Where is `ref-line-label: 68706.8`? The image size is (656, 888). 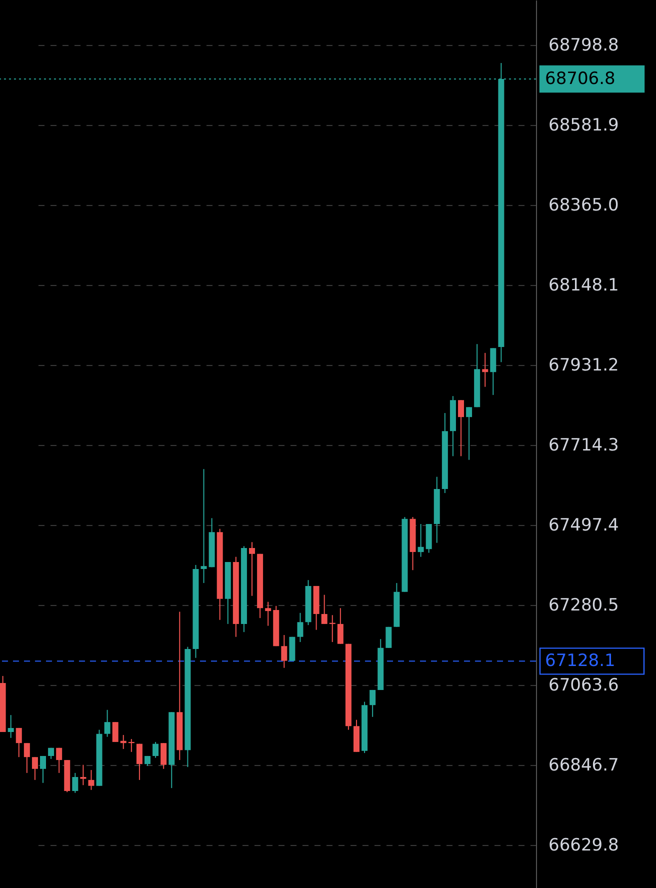
ref-line-label: 68706.8 is located at coordinates (580, 78).